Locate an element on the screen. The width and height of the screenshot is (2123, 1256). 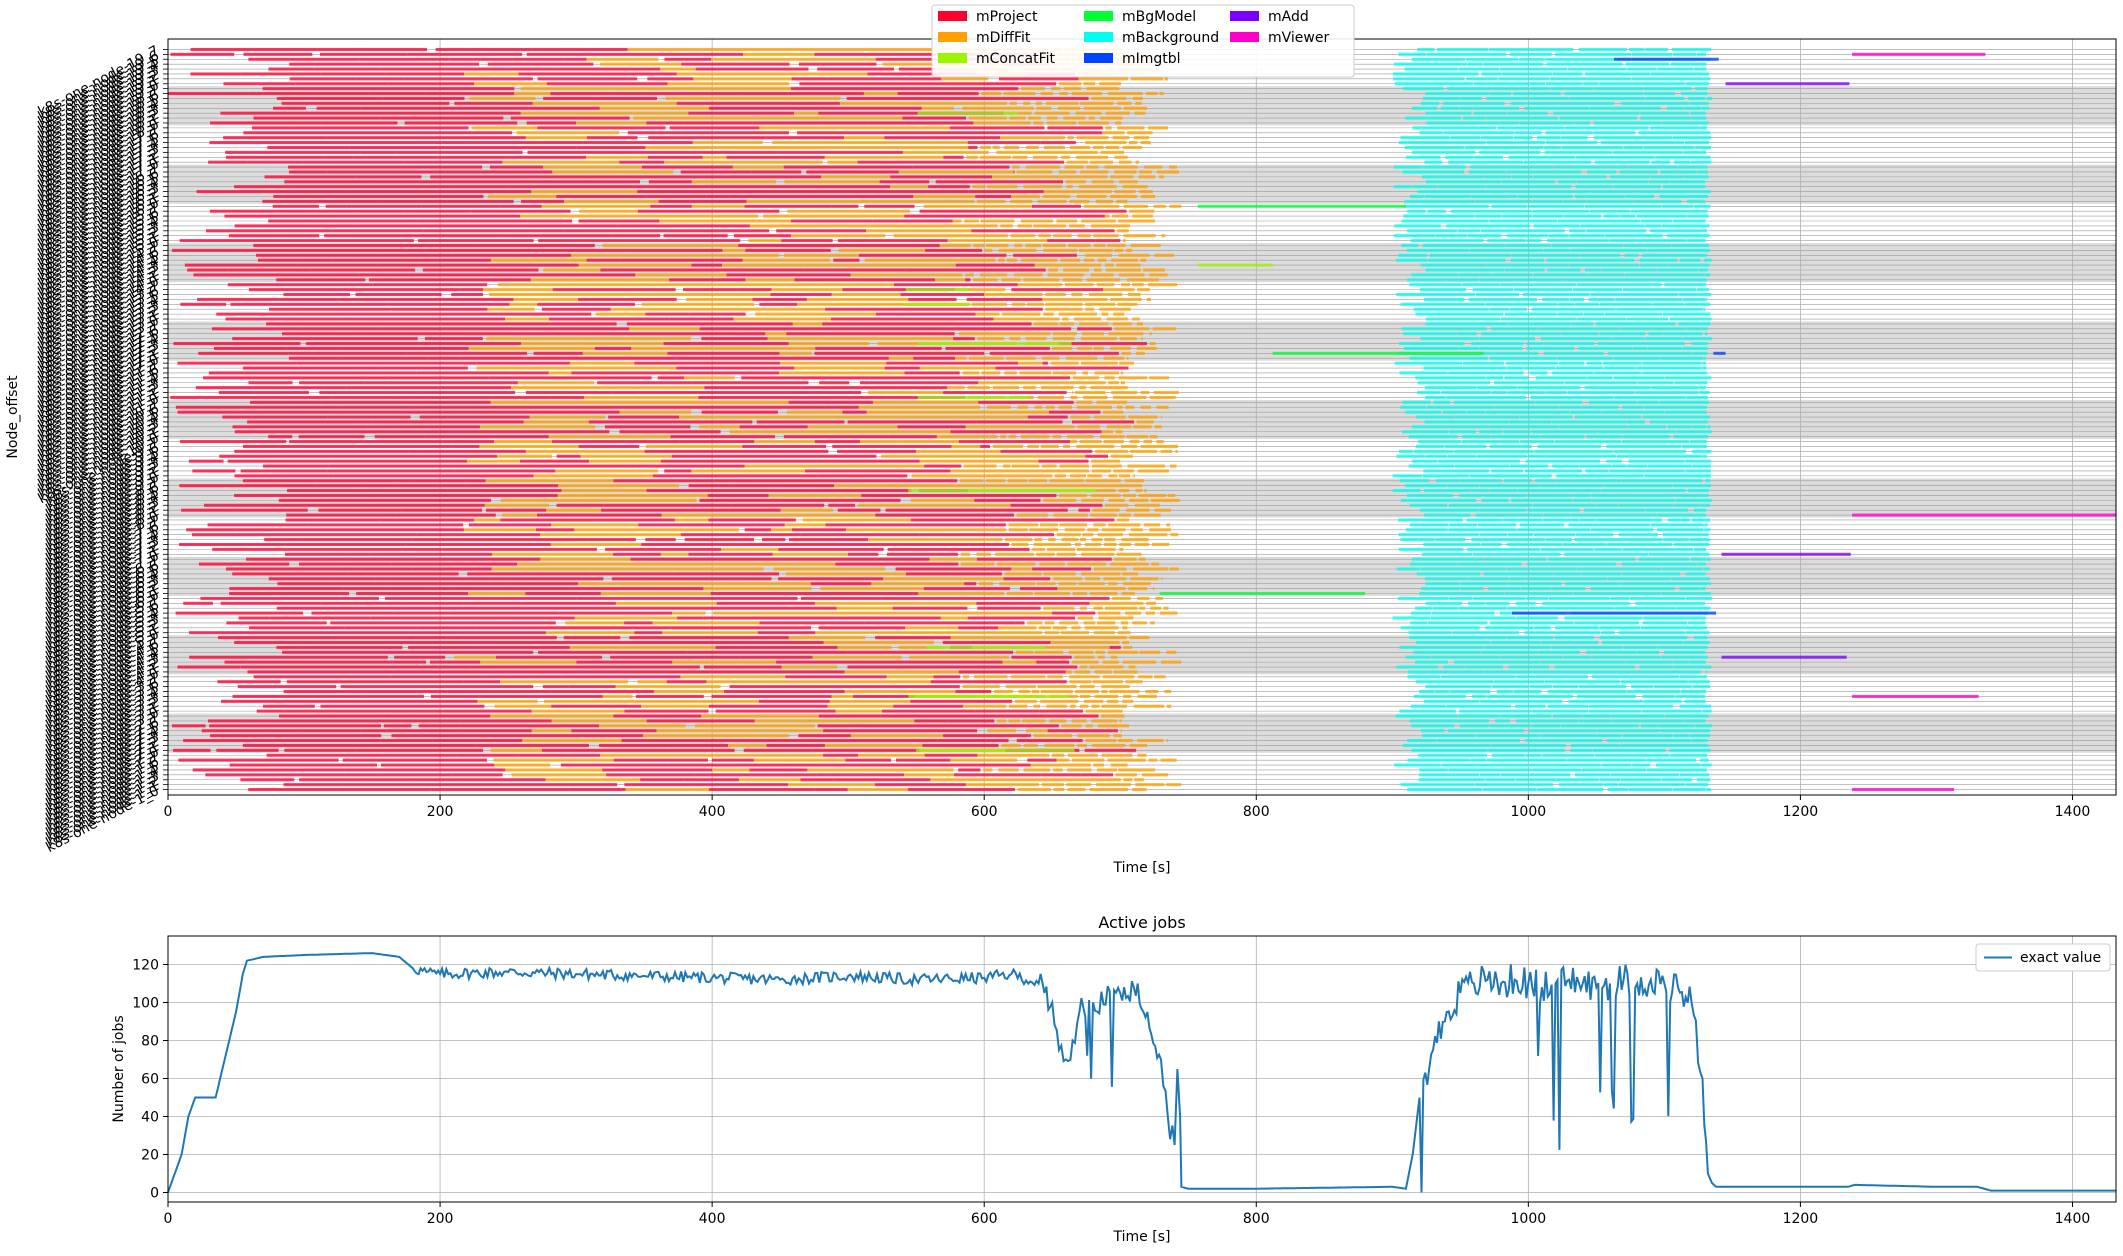
legend-label-exact-value: exact value is located at coordinates (2060, 958).